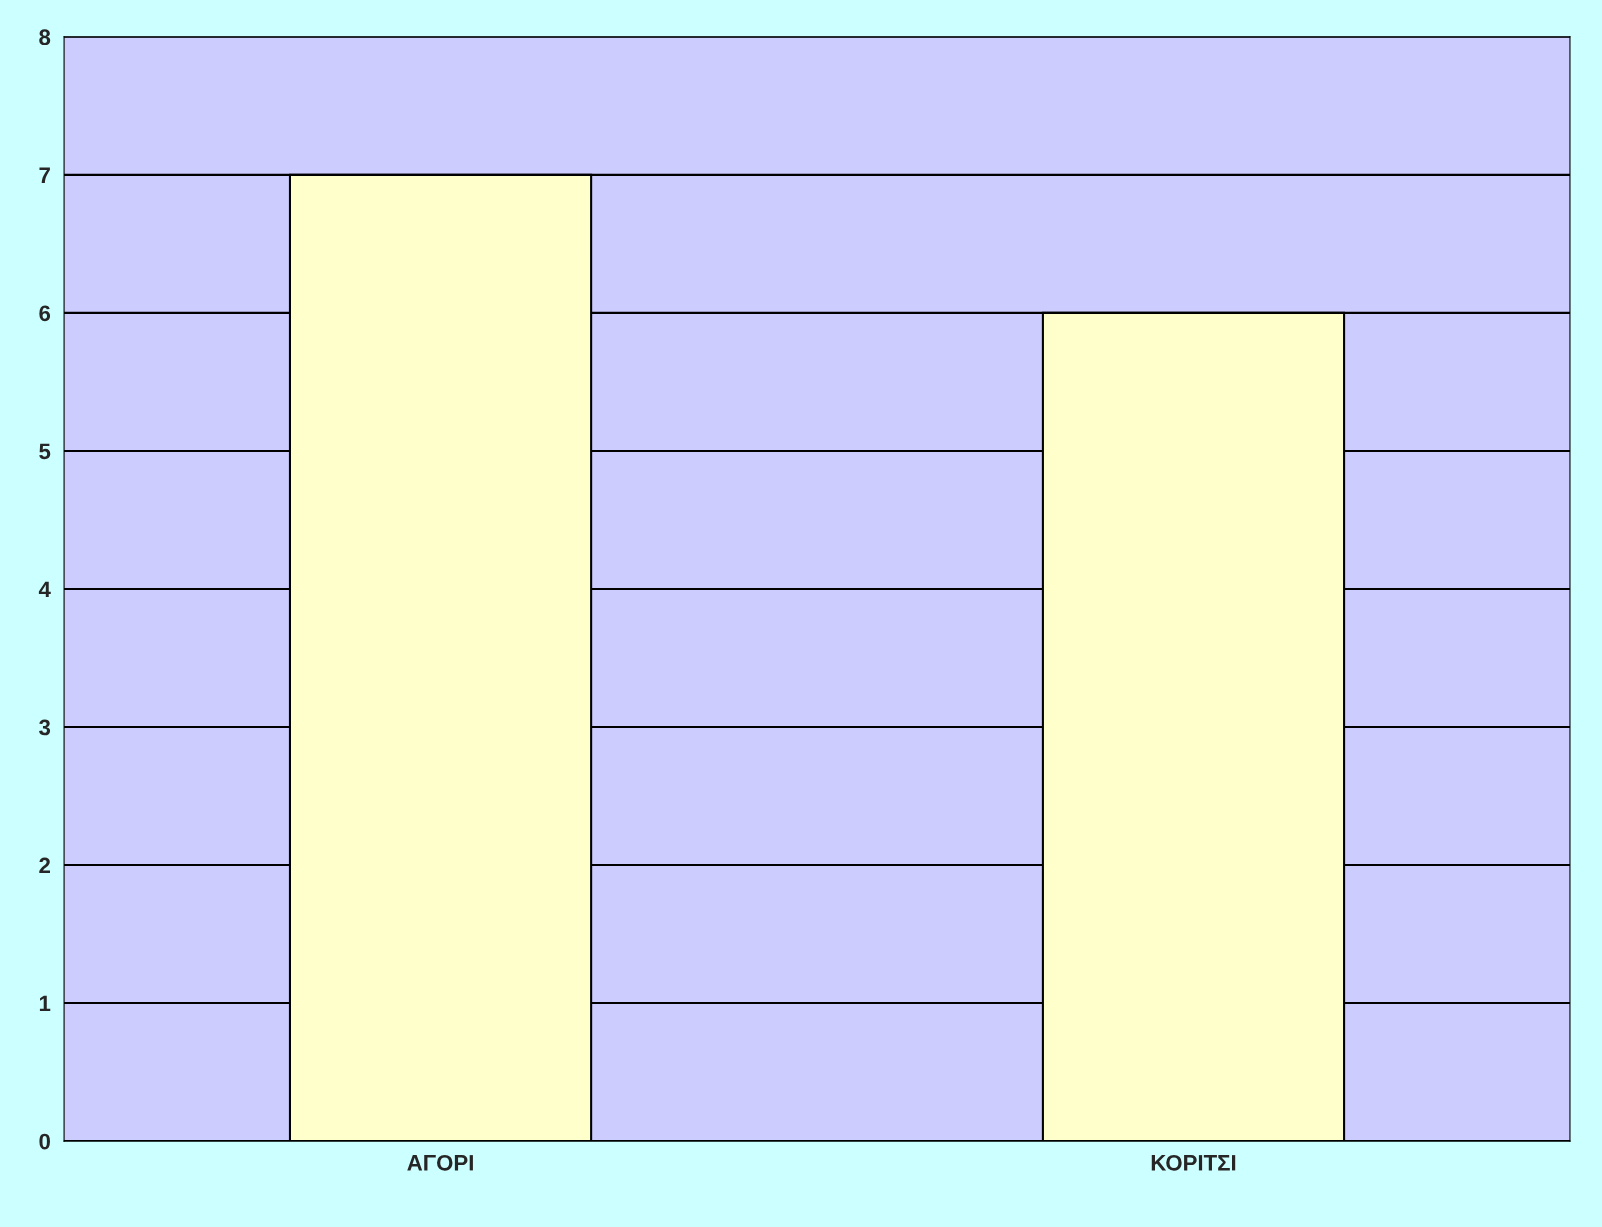  What do you see at coordinates (45, 727) in the screenshot?
I see `y-tick-label: 3` at bounding box center [45, 727].